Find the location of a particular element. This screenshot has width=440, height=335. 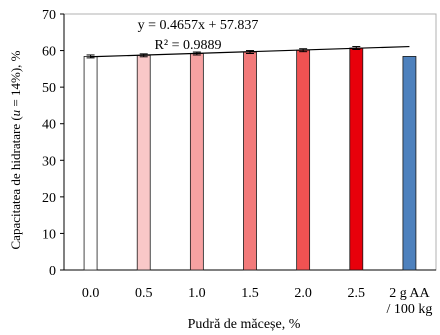

y-axis: 0 10 20 30 40 50 60 70 is located at coordinates (53, 143).